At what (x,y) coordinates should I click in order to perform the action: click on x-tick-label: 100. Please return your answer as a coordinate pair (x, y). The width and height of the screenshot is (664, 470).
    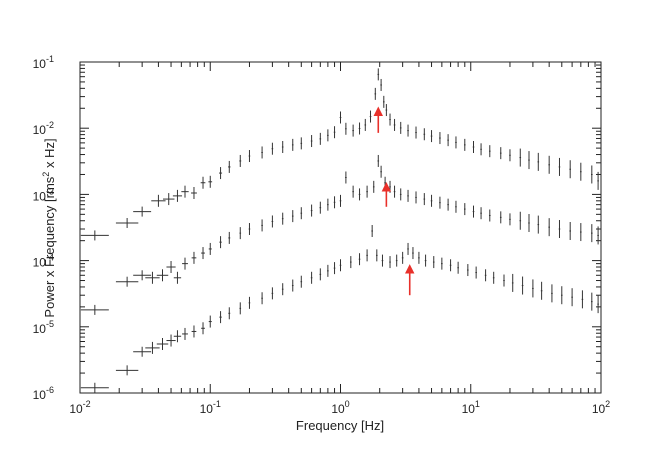
    Looking at the image, I should click on (340, 407).